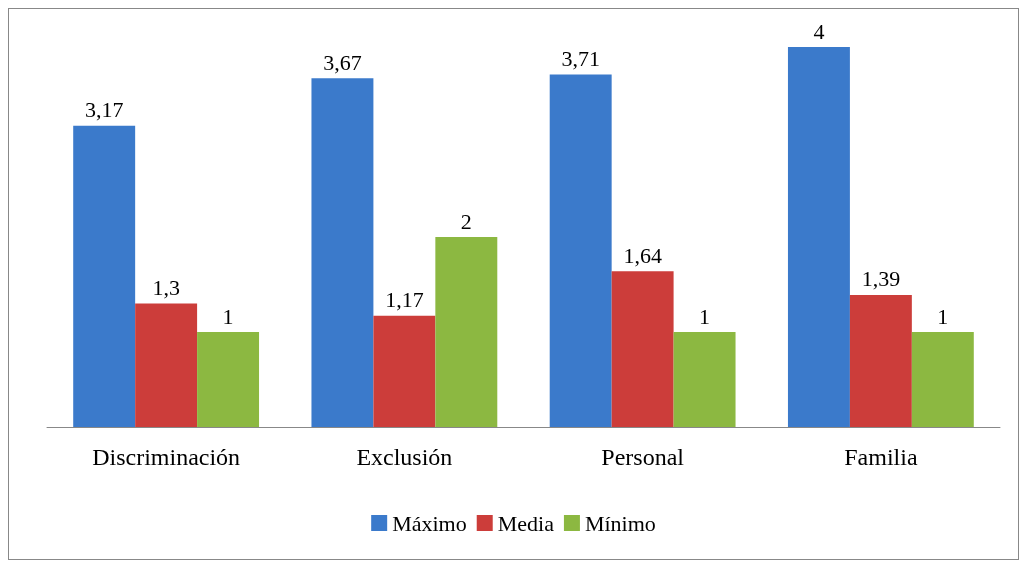 This screenshot has height=570, width=1029. Describe the element at coordinates (819, 31) in the screenshot. I see `data-label: 4` at that location.